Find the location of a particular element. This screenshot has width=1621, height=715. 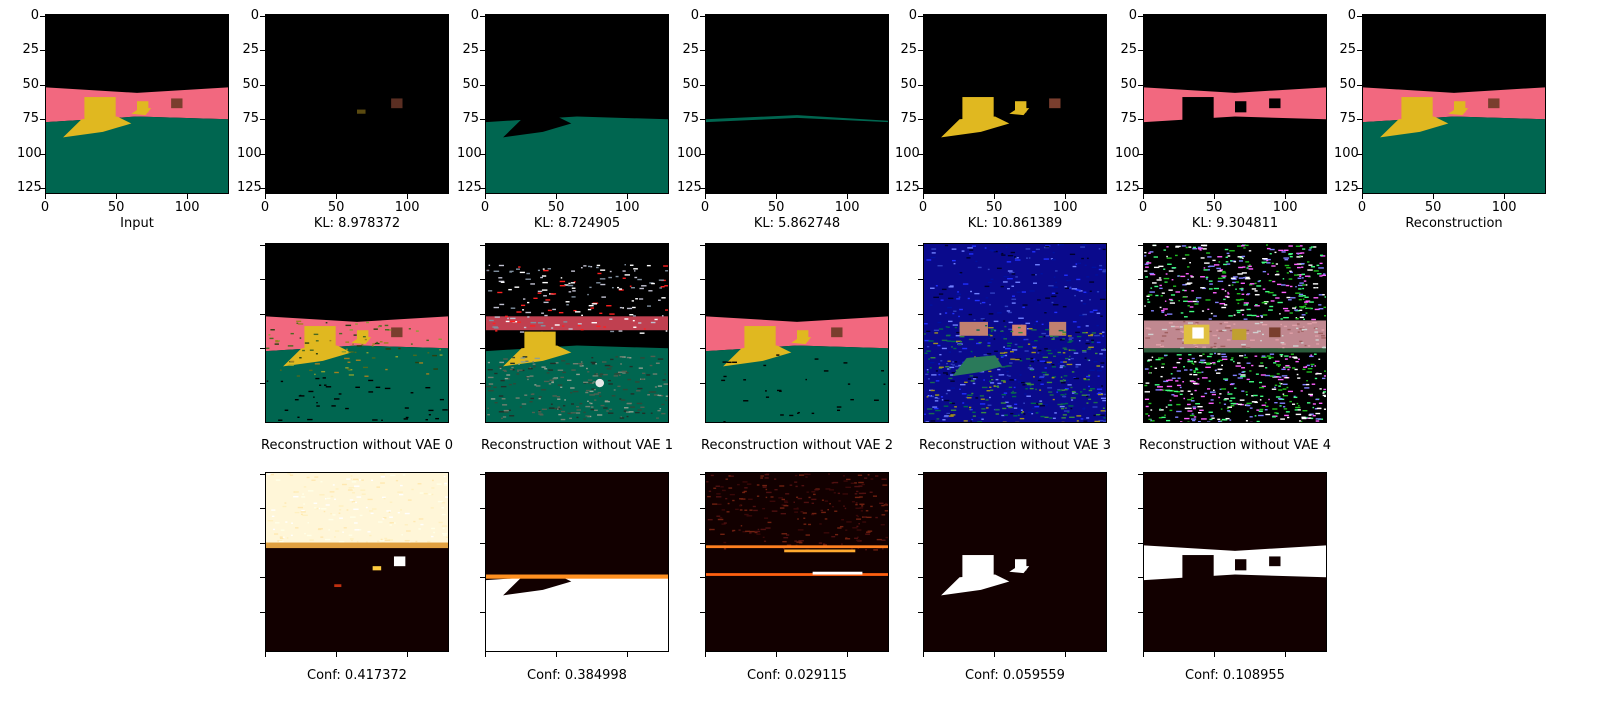

caption-conf-0: Conf: 0.417372 is located at coordinates (357, 675).